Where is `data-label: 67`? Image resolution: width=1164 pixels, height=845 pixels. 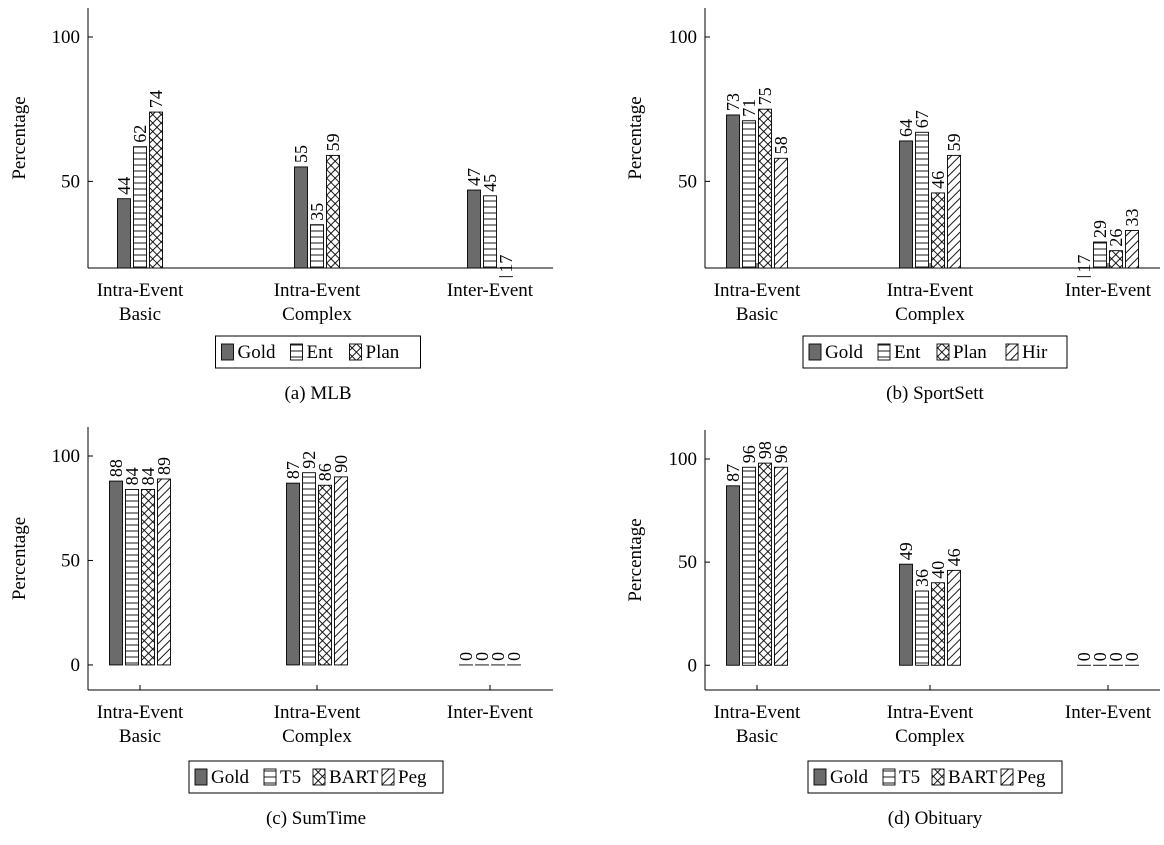 data-label: 67 is located at coordinates (922, 119).